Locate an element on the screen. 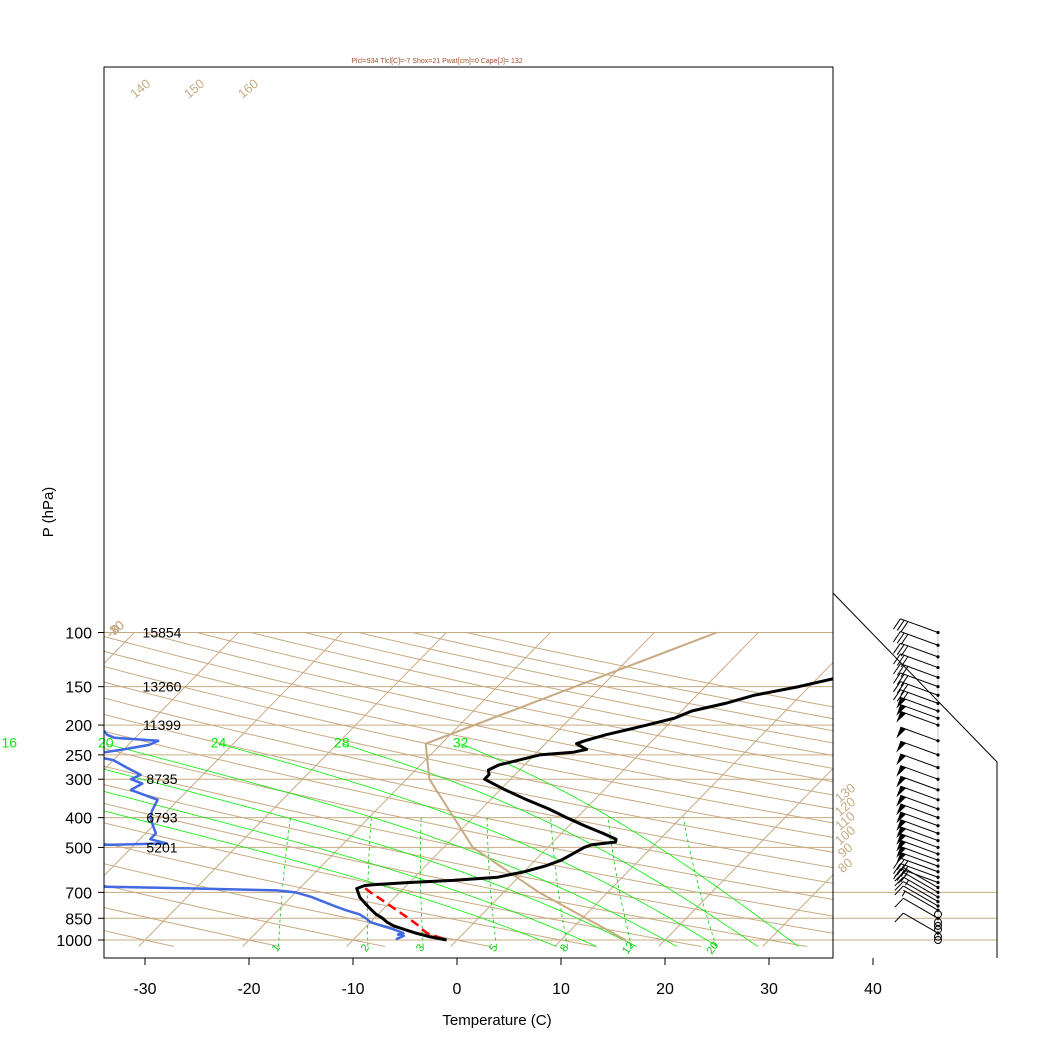 The height and width of the screenshot is (1061, 1064). x-tick-label: -10 is located at coordinates (352, 989).